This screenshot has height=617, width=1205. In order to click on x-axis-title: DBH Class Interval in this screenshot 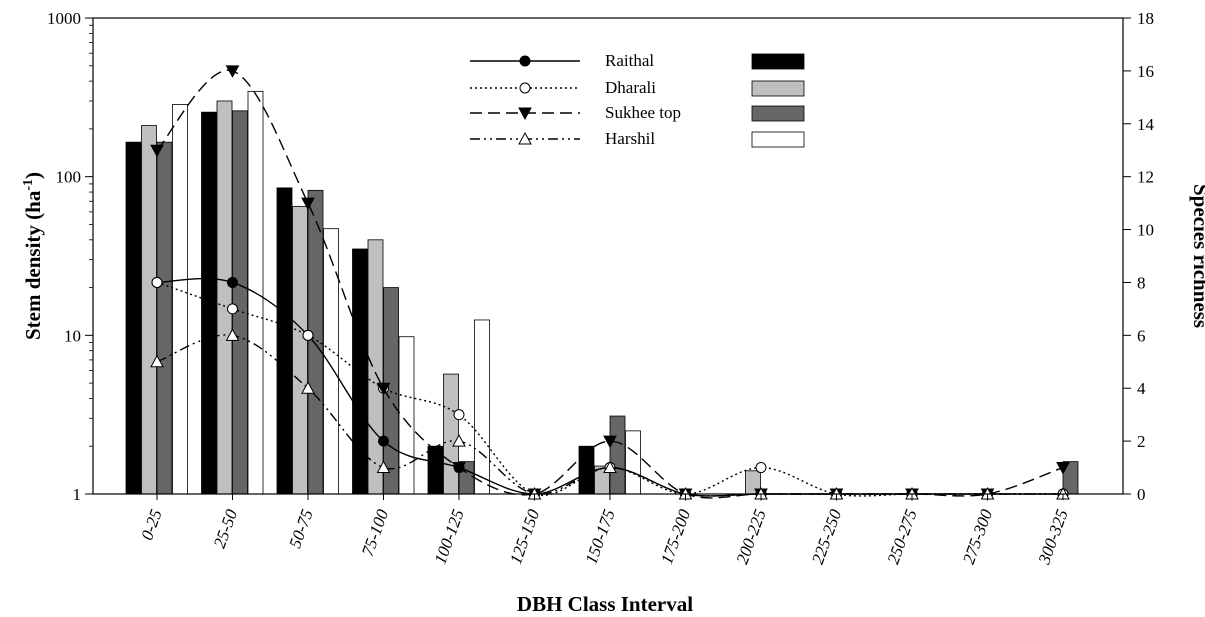, I will do `click(605, 604)`.